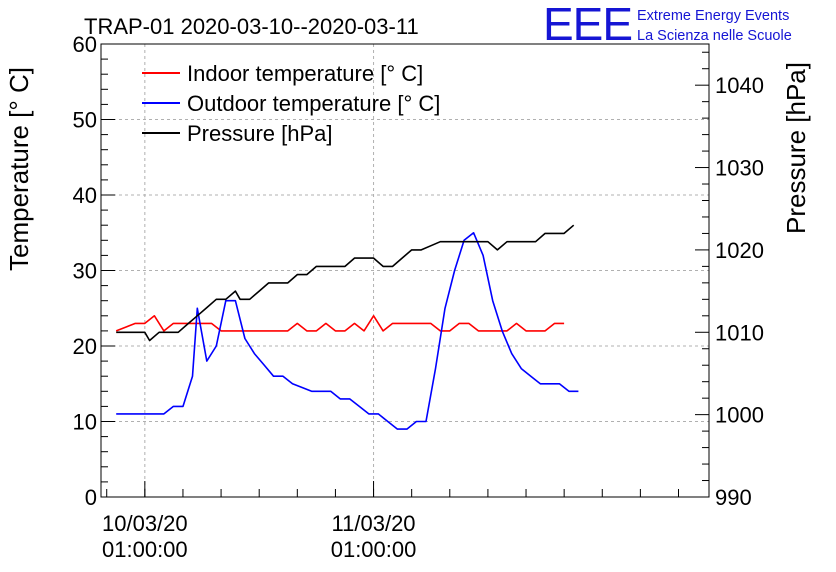 The width and height of the screenshot is (836, 572). What do you see at coordinates (713, 16) in the screenshot?
I see `logo-line-1: Extreme Energy Events` at bounding box center [713, 16].